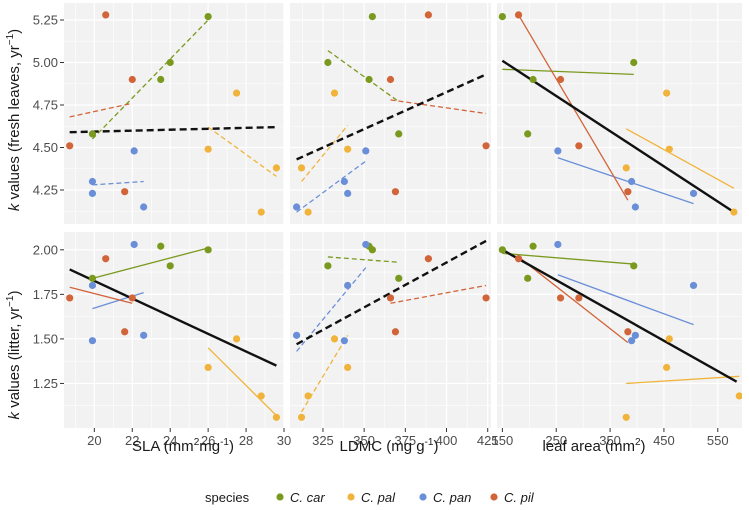 This screenshot has width=749, height=510. What do you see at coordinates (48, 202) in the screenshot?
I see `y-axes-layer: 4.25 4.50 4.75 5.00 5.25 1.25 1.50 1.75 2.00` at bounding box center [48, 202].